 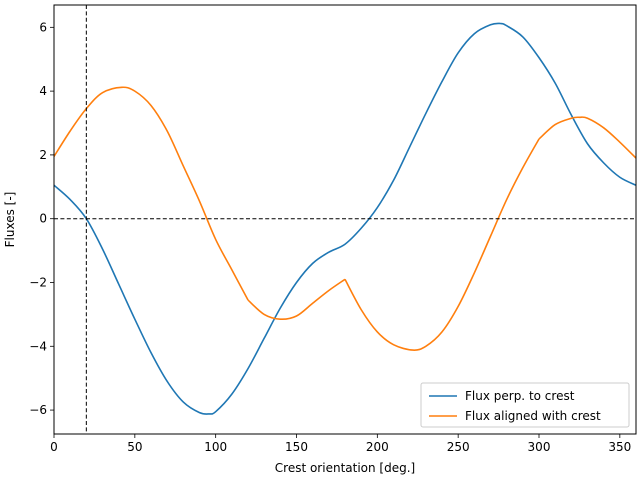 I want to click on legend-box, so click(x=525, y=405).